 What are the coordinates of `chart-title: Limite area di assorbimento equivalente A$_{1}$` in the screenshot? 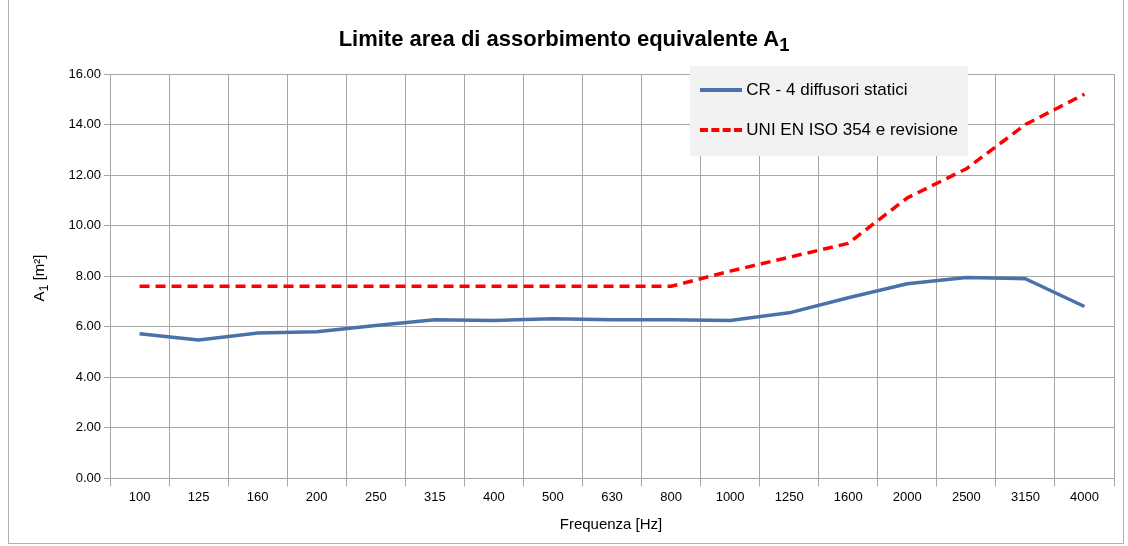 It's located at (564, 41).